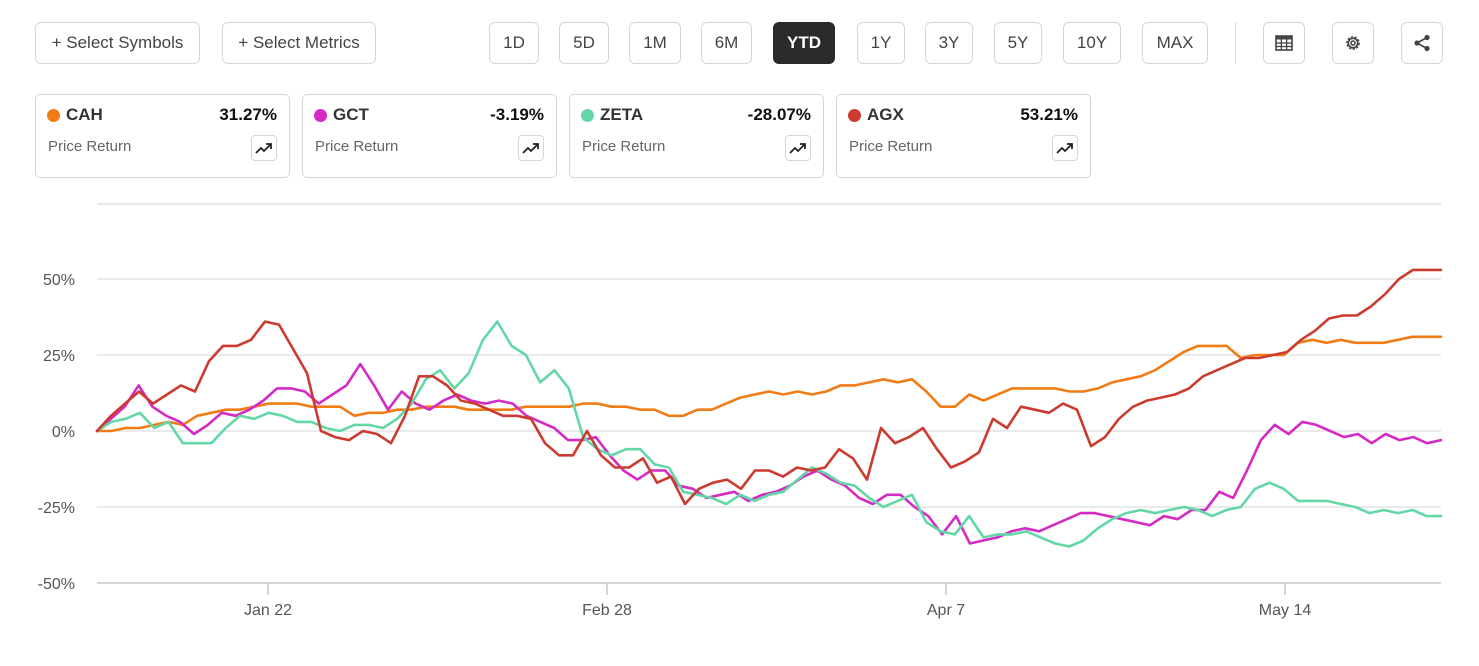 This screenshot has width=1479, height=666. What do you see at coordinates (84, 114) in the screenshot?
I see `card-symbol: CAH` at bounding box center [84, 114].